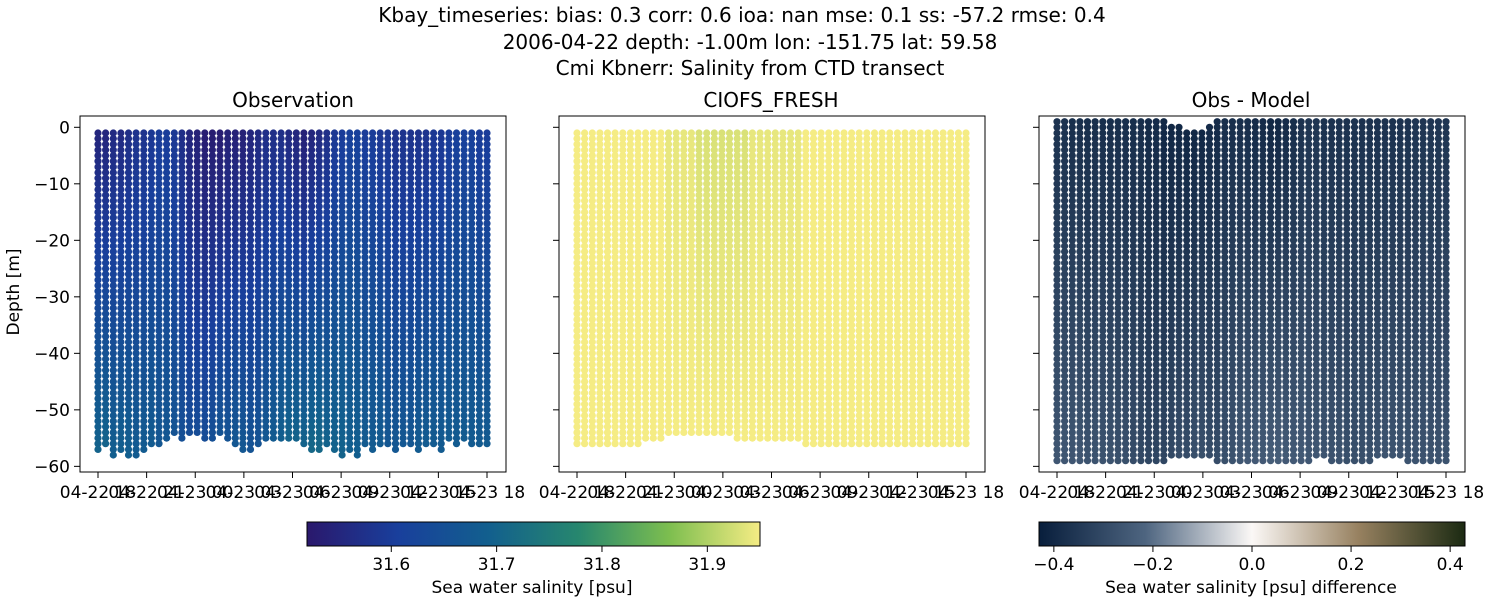 Image resolution: width=1500 pixels, height=600 pixels. I want to click on y-tick-label: 0, so click(64, 128).